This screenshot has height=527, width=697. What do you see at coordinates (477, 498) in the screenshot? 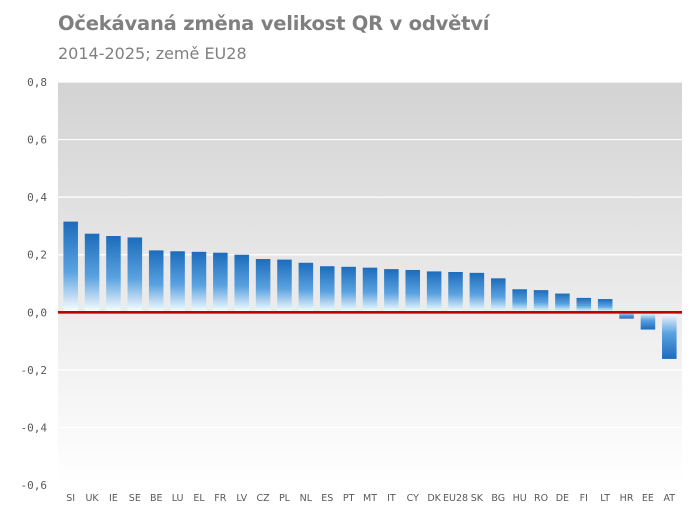
I see `x-tick-label: SK` at bounding box center [477, 498].